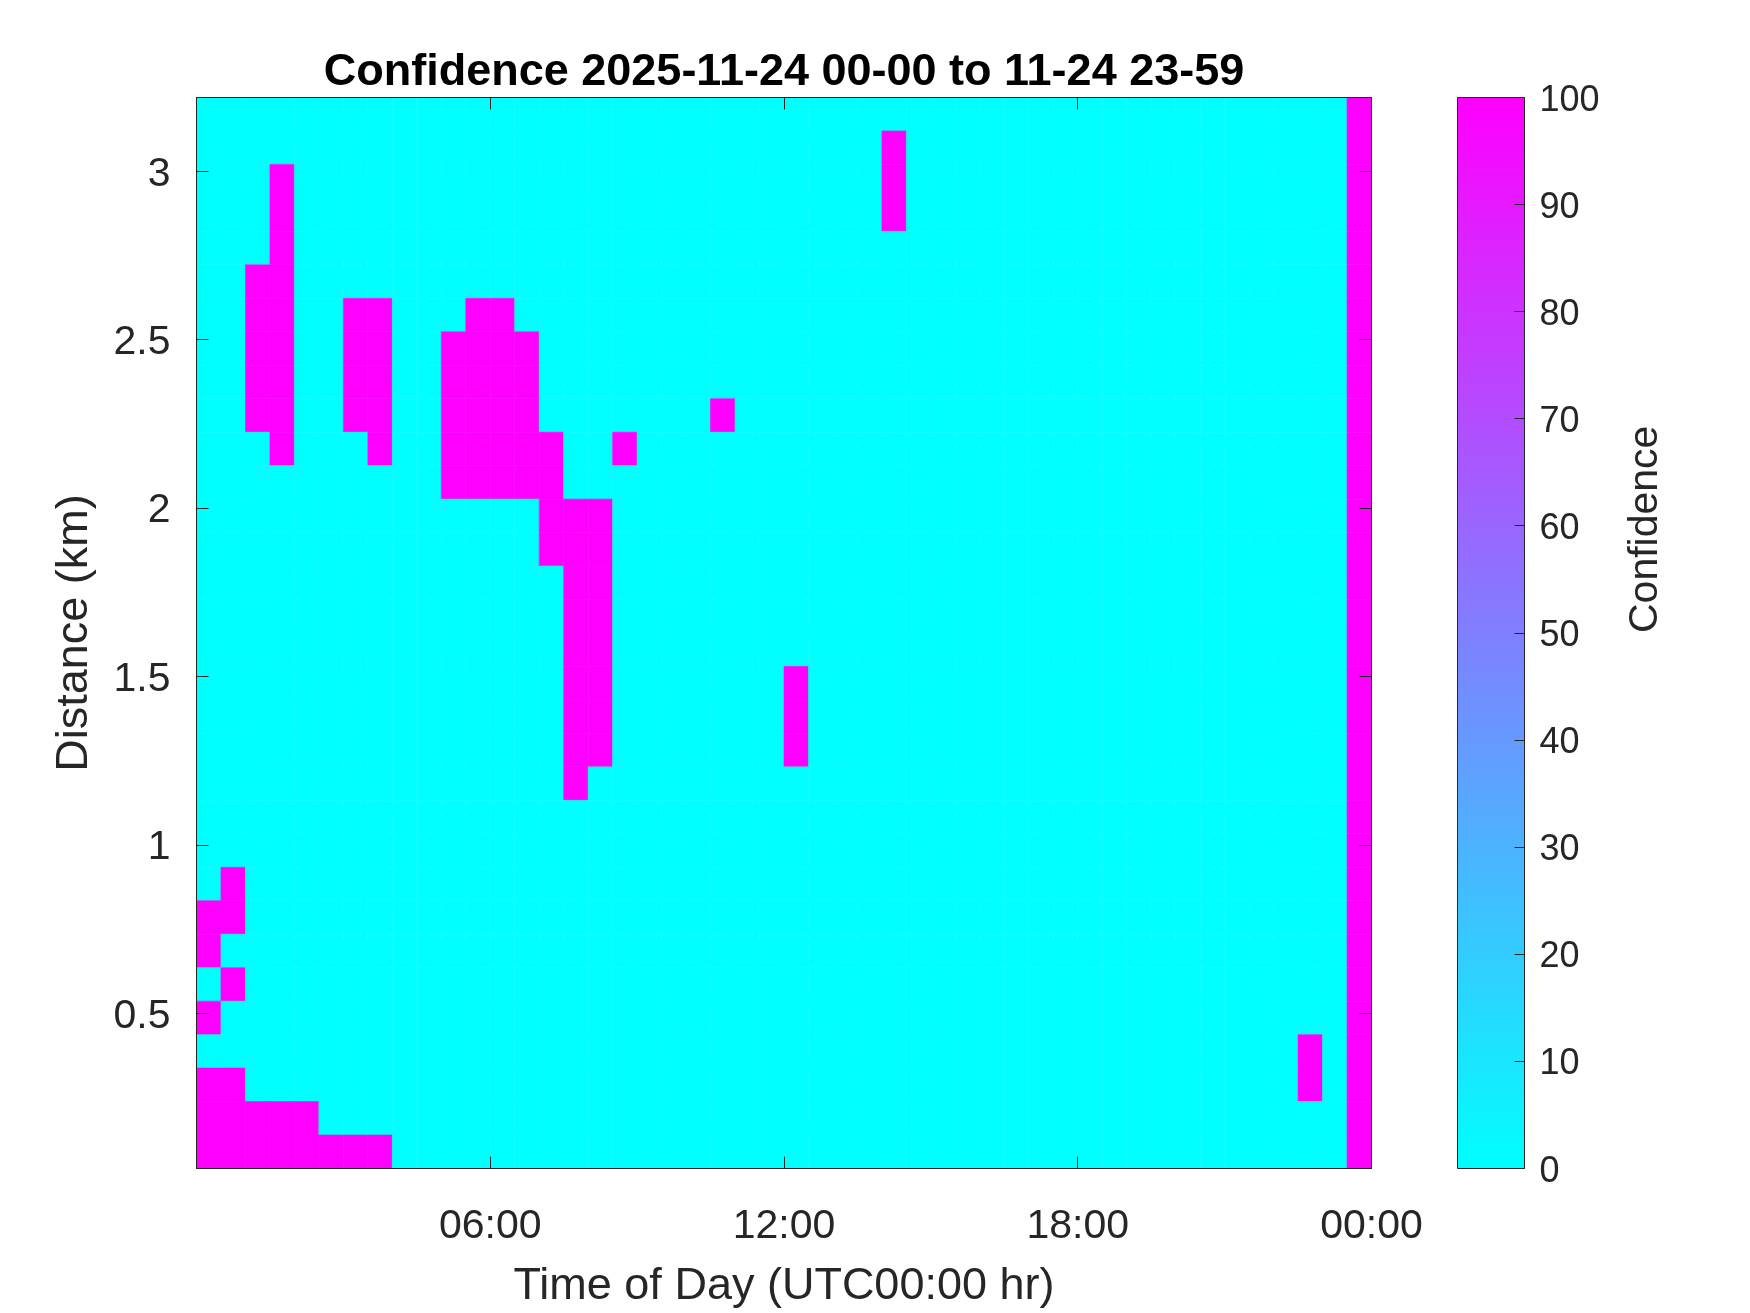 The height and width of the screenshot is (1313, 1750). What do you see at coordinates (1078, 1223) in the screenshot?
I see `x-tick-label: 18:00` at bounding box center [1078, 1223].